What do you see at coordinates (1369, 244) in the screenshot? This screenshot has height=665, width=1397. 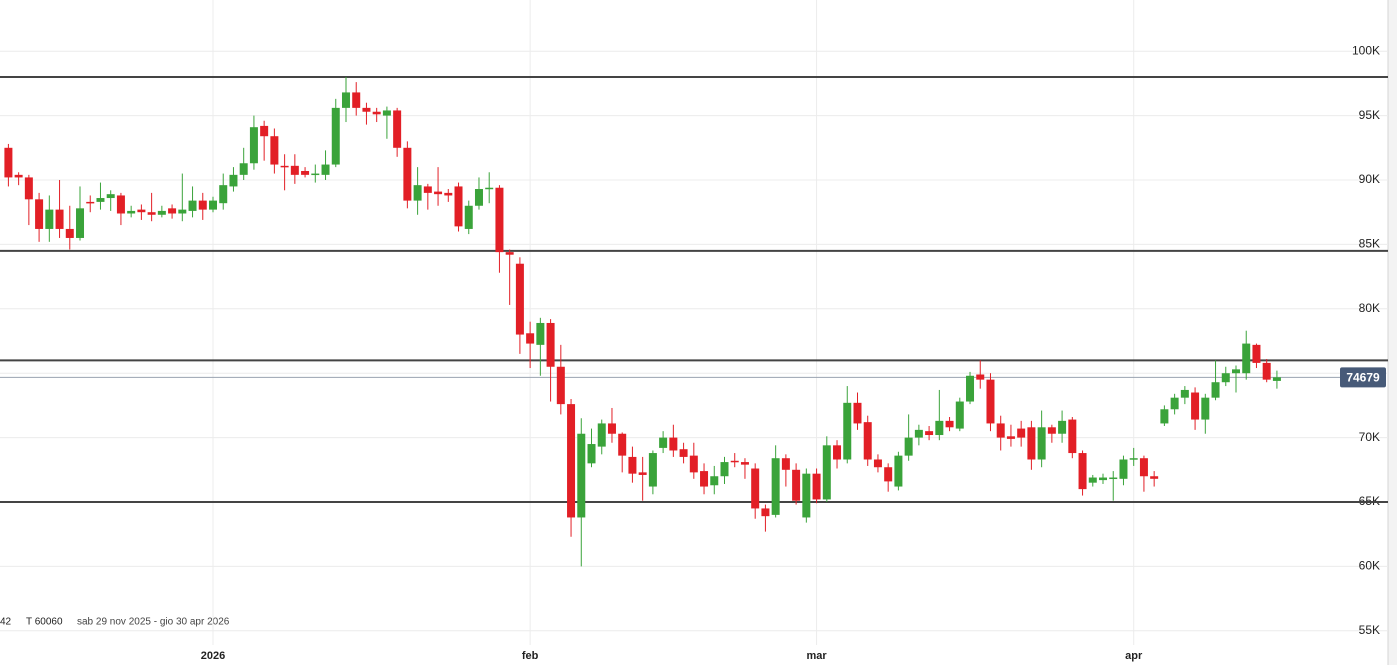 I see `y-tick-label: 85K` at bounding box center [1369, 244].